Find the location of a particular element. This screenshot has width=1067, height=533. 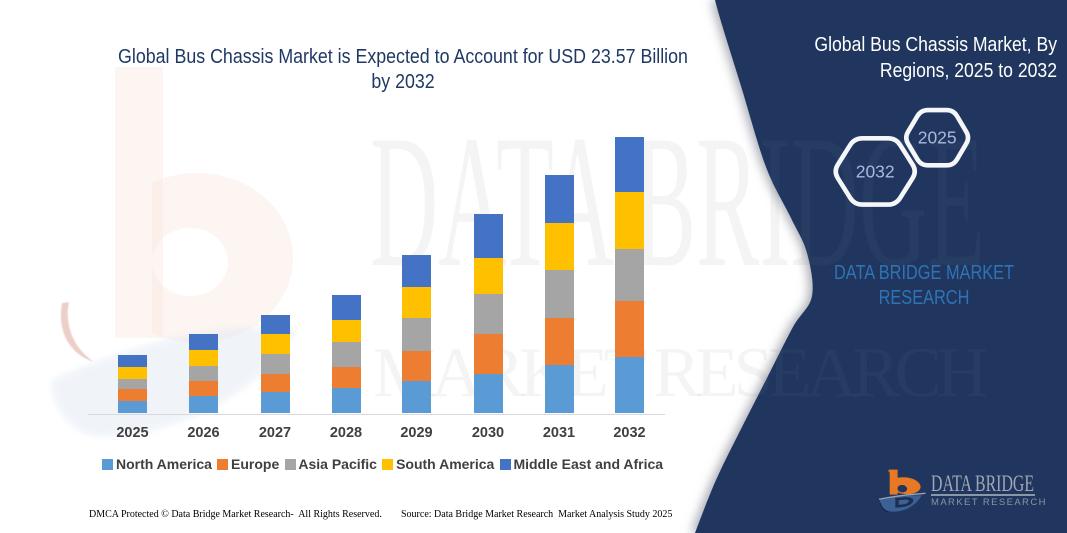

svg-text: MARKET RESEARCH is located at coordinates (680, 373).